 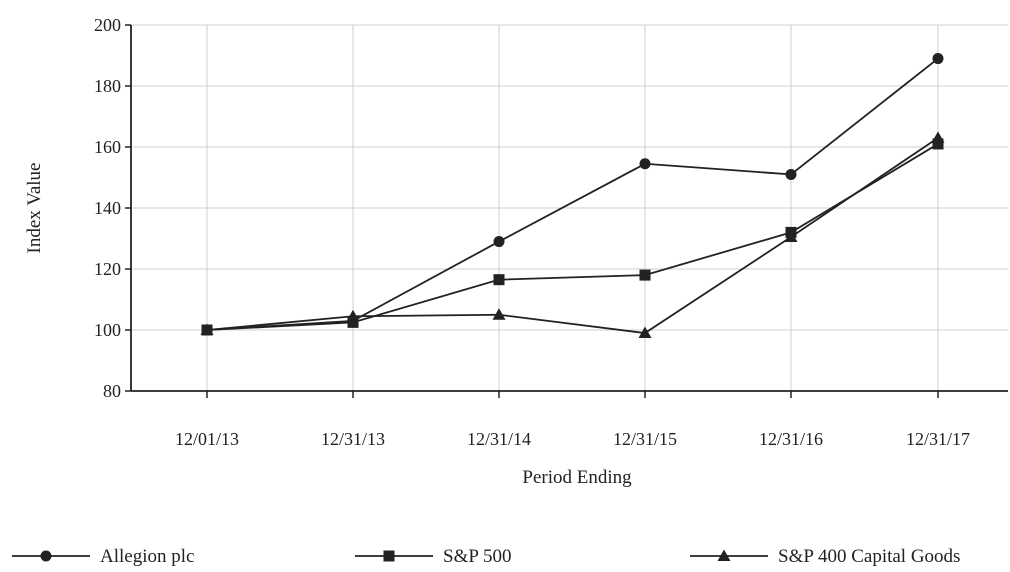 What do you see at coordinates (477, 556) in the screenshot?
I see `legend-label: S&P 500` at bounding box center [477, 556].